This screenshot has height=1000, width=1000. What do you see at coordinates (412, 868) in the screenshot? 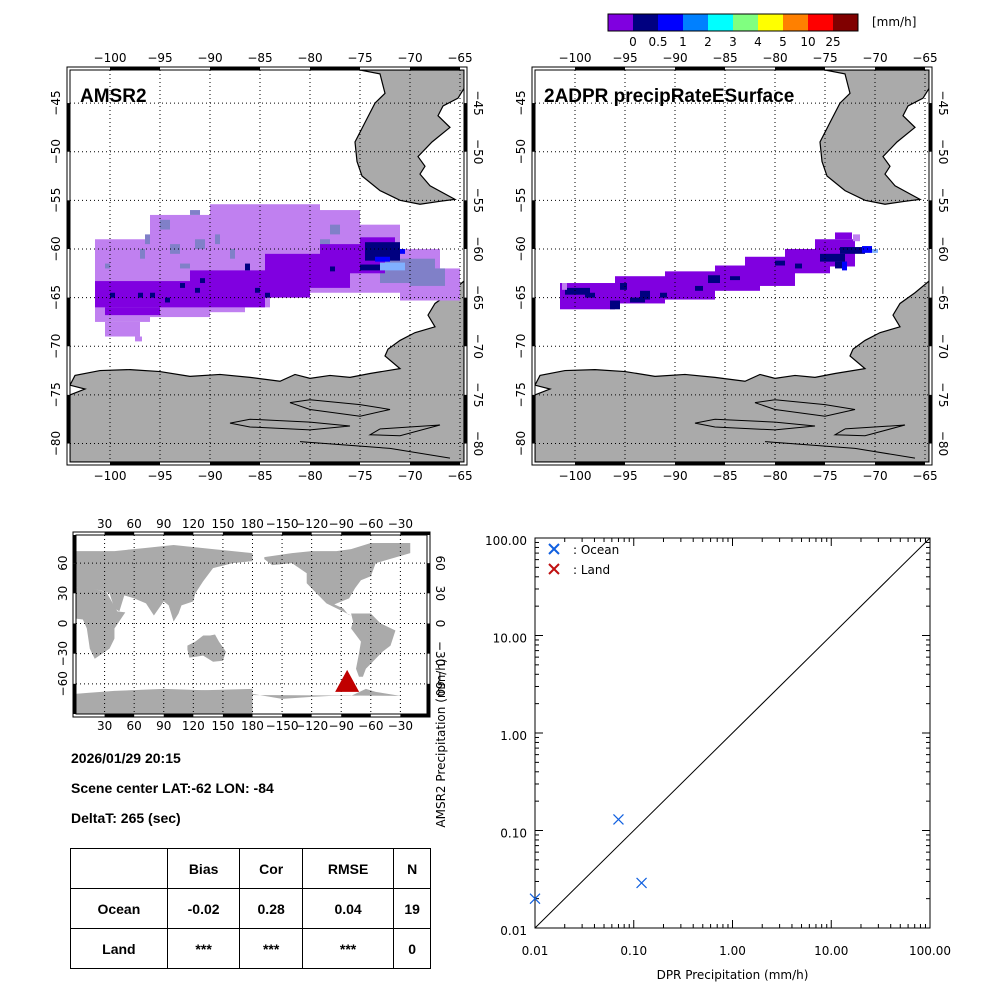
I see `stats-header-cell: N` at bounding box center [412, 868].